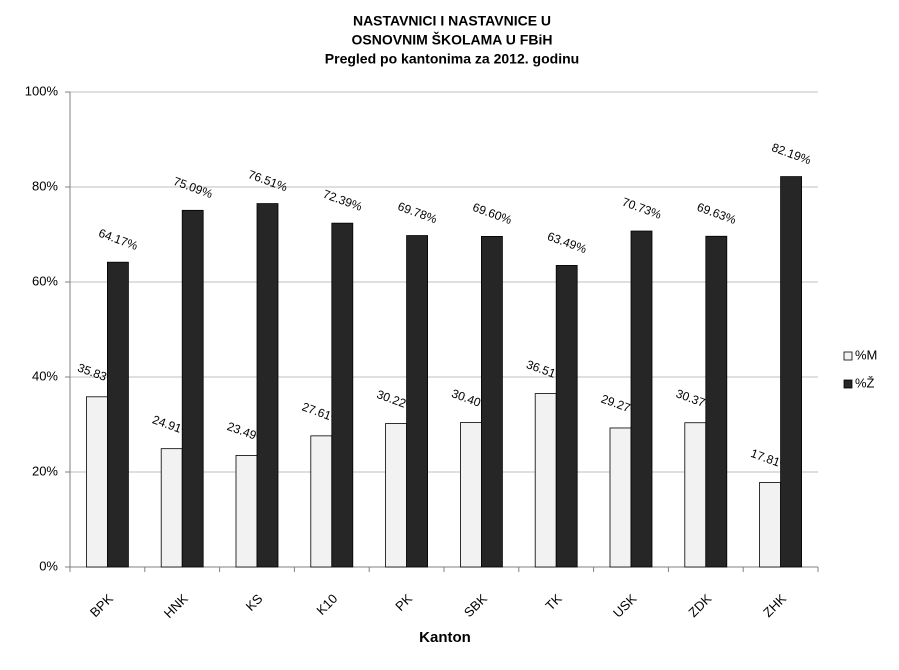  What do you see at coordinates (48, 565) in the screenshot?
I see `y-tick-label: 0%` at bounding box center [48, 565].